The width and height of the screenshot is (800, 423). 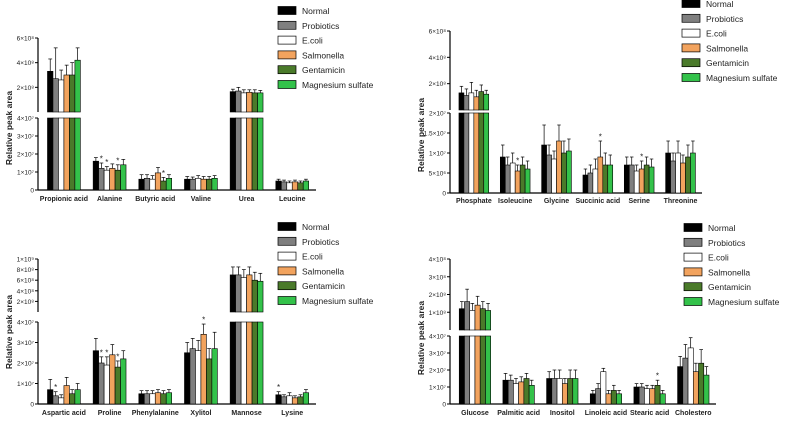 What do you see at coordinates (652, 396) in the screenshot?
I see `bar-stearic-acid-salmonella` at bounding box center [652, 396].